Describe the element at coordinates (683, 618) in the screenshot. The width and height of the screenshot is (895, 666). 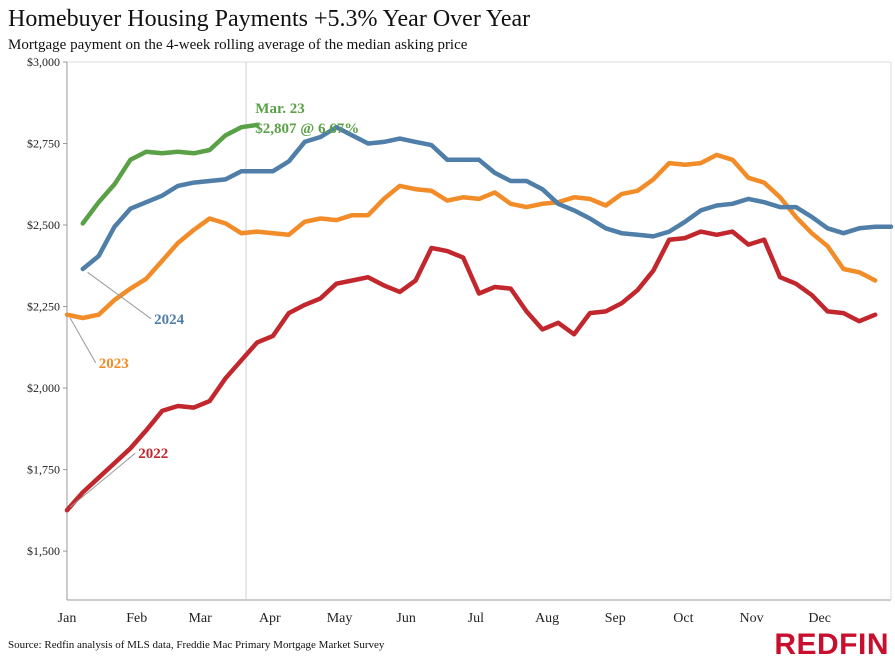
I see `x-tick-label: Oct` at that location.